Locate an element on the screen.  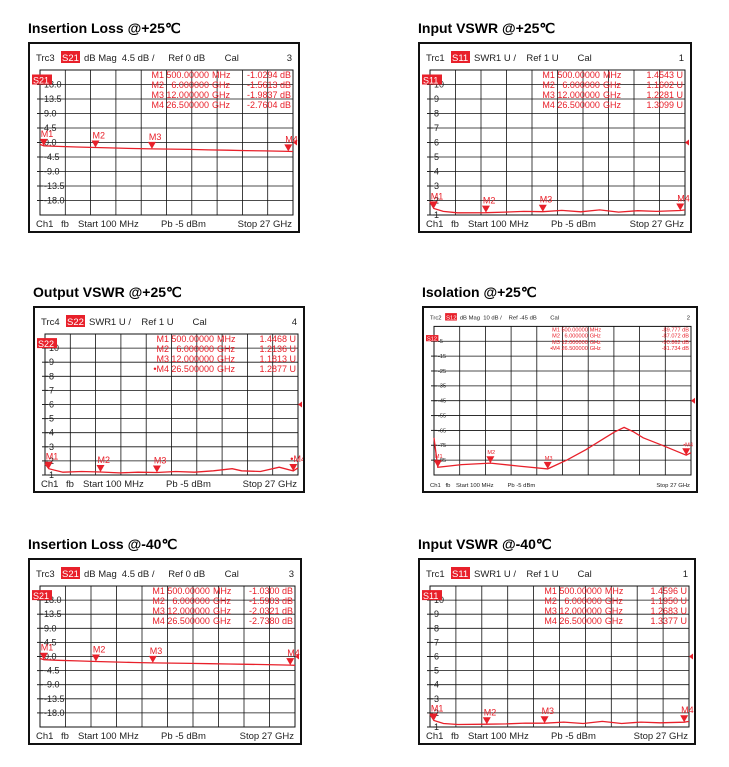
ref-badge-label: S11 is located at coordinates (430, 81).